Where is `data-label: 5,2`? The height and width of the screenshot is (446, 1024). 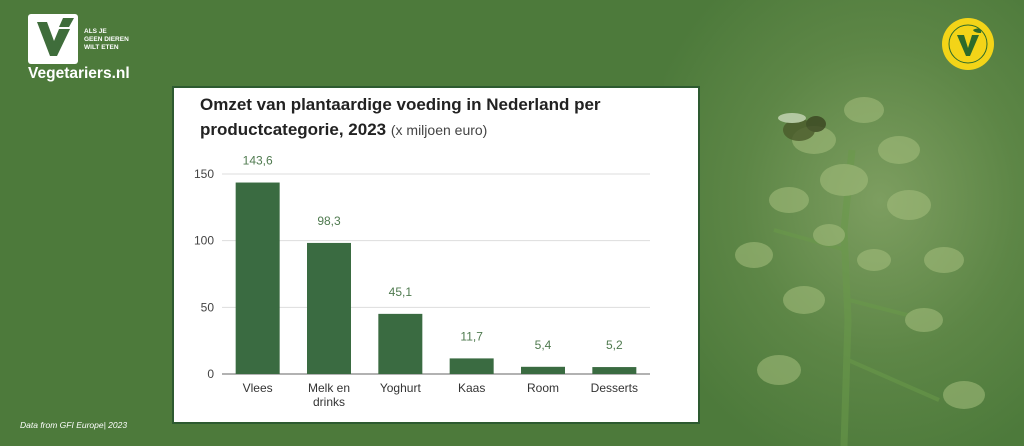 data-label: 5,2 is located at coordinates (614, 345).